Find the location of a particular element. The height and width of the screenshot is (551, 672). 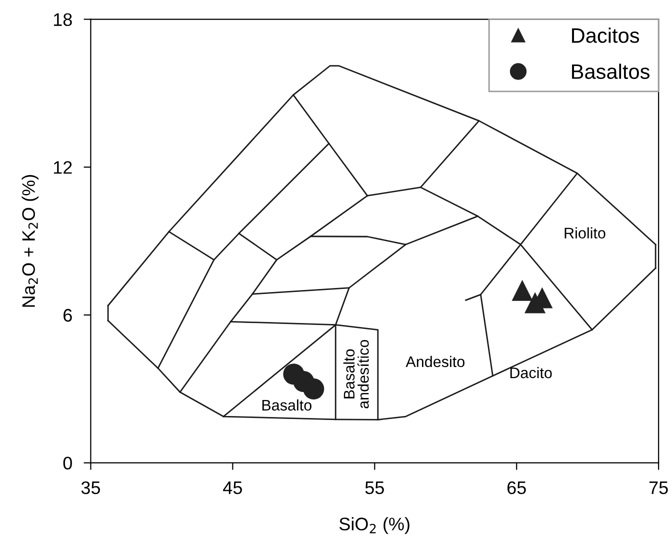

annotation: Riolito is located at coordinates (585, 233).